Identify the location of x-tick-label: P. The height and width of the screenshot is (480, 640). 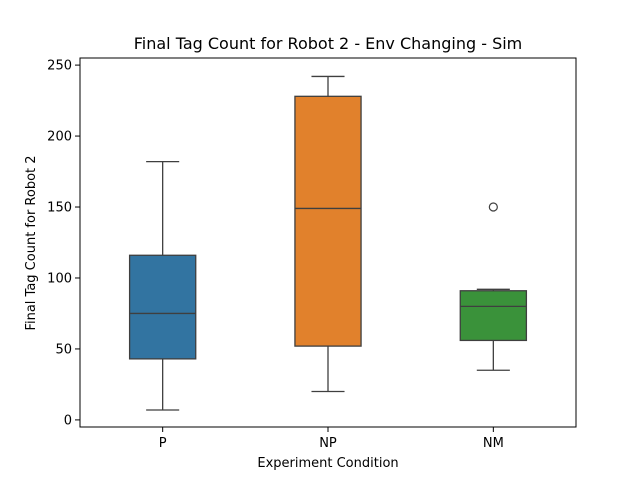
(163, 443).